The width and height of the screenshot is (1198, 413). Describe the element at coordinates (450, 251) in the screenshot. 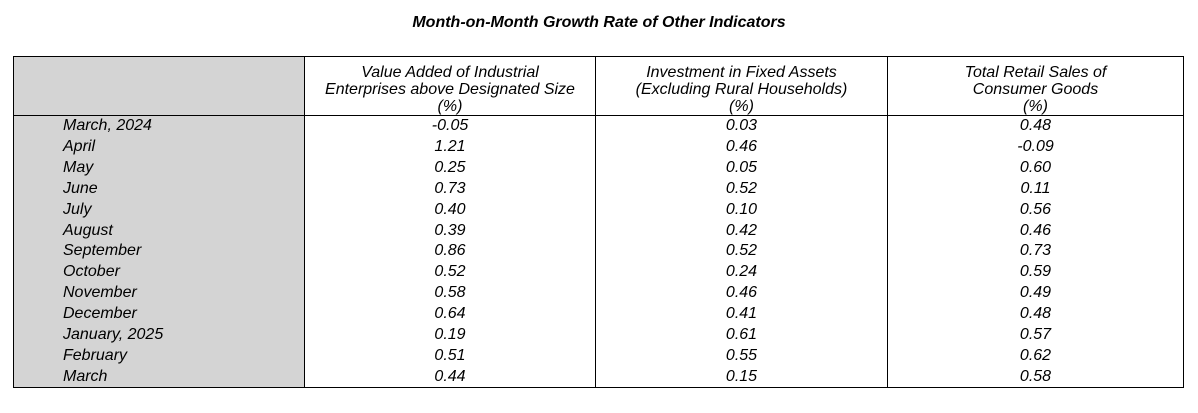

I see `value-cell: 0.86` at that location.